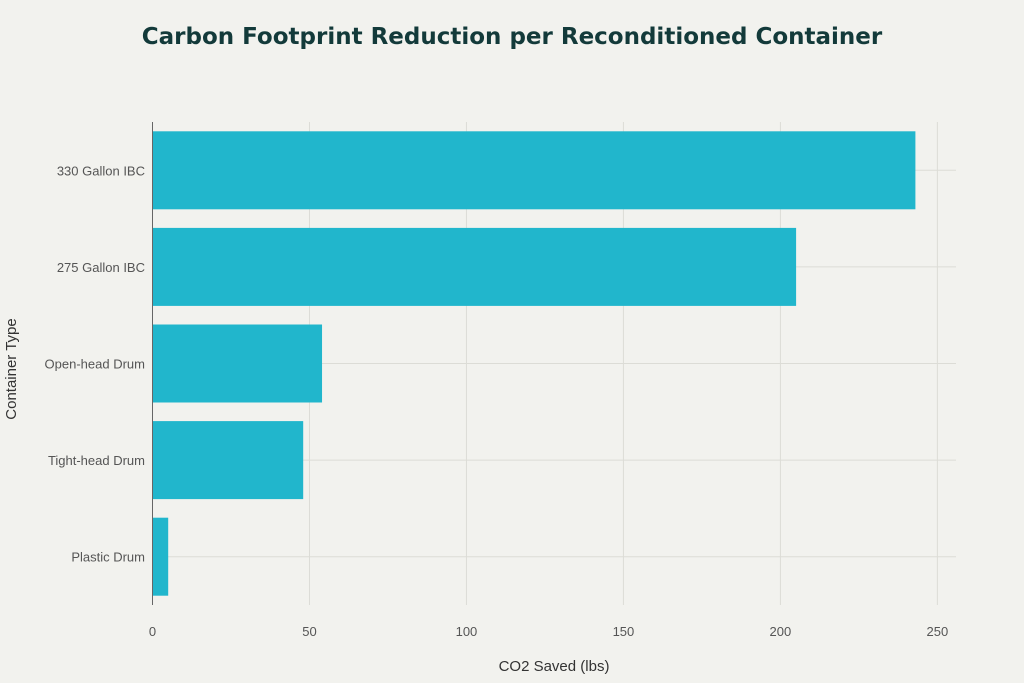  I want to click on x-tick-label: 200, so click(781, 631).